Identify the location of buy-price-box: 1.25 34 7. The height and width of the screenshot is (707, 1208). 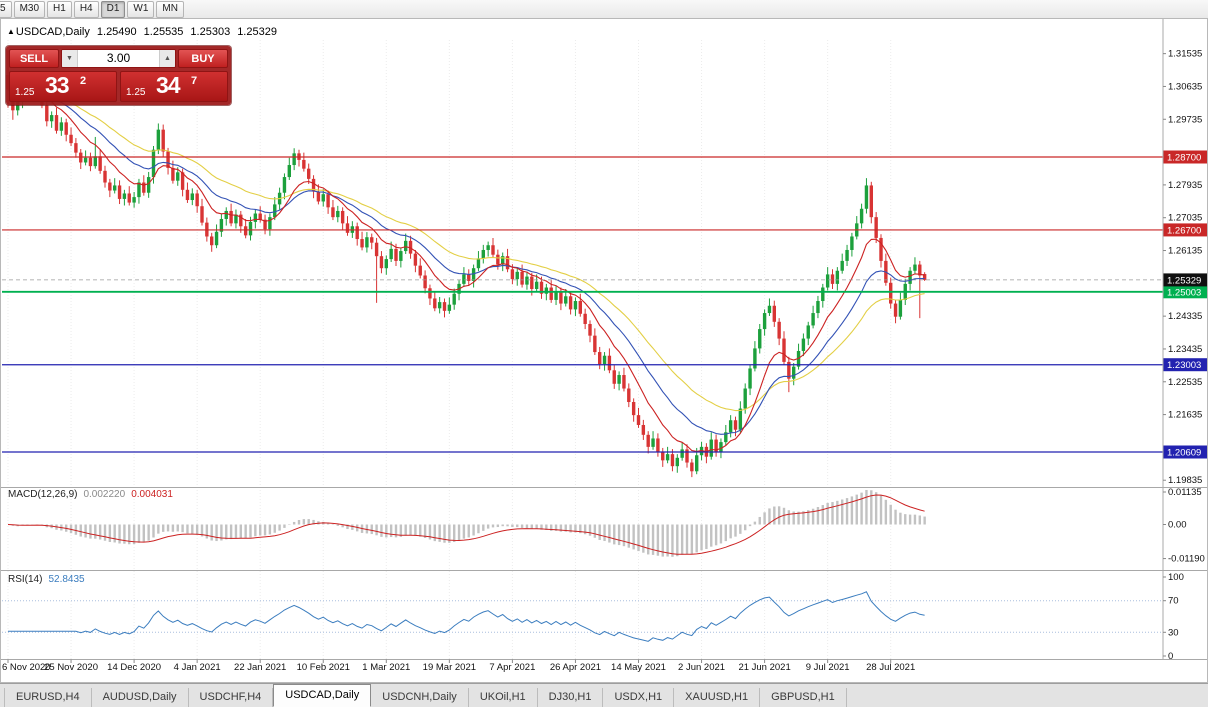
(174, 86).